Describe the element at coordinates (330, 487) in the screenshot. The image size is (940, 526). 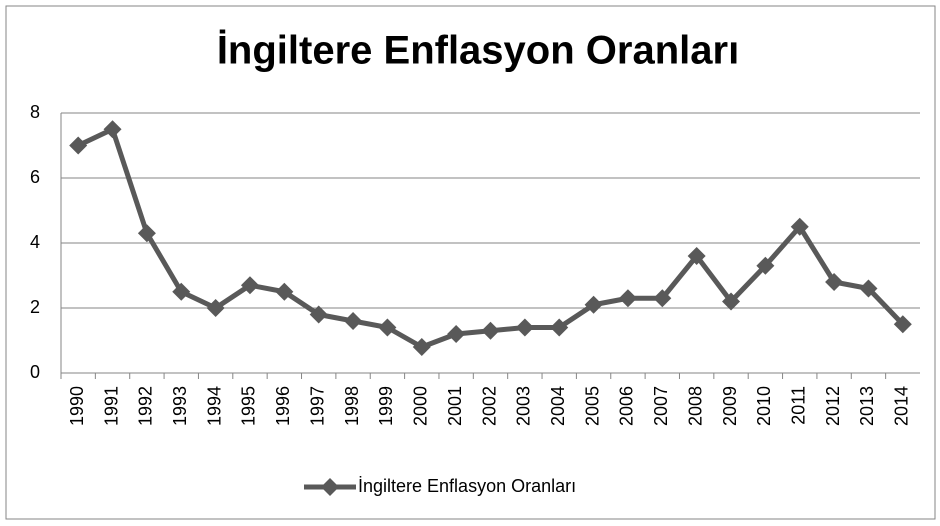
I see `legend-marker` at that location.